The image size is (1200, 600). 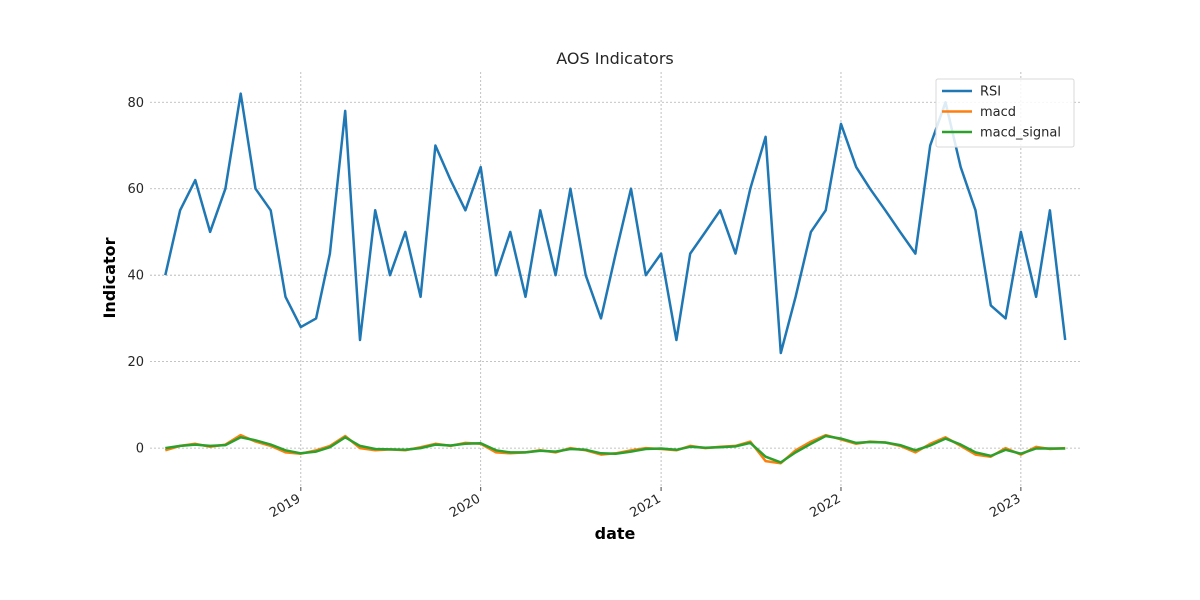 I want to click on x-tick-label: 2020, so click(x=465, y=506).